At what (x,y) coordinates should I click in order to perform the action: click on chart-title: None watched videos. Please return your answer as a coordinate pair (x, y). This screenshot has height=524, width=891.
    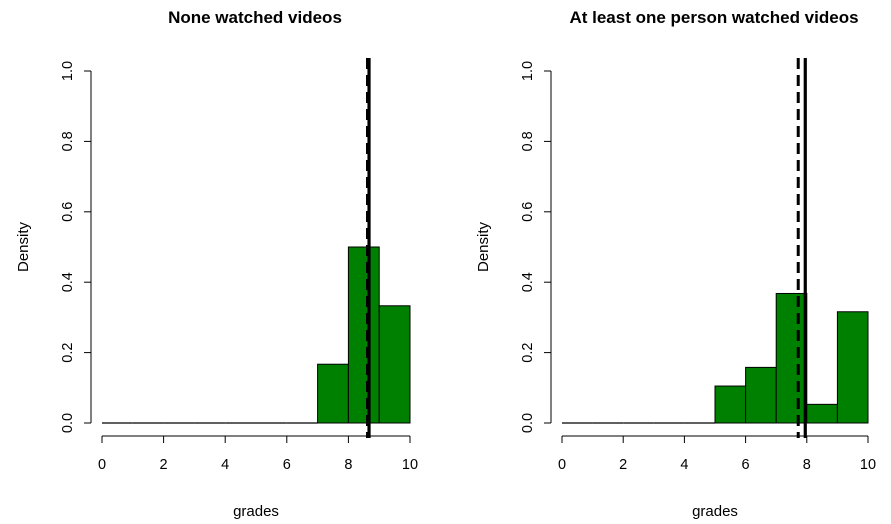
    Looking at the image, I should click on (255, 17).